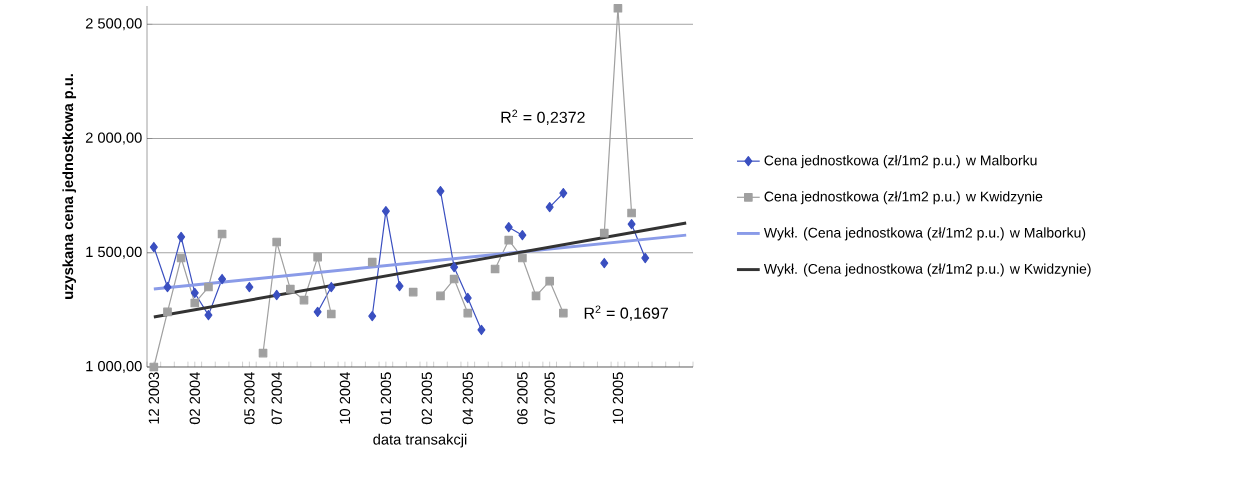 This screenshot has height=481, width=1238. What do you see at coordinates (924, 234) in the screenshot?
I see `legend-label: Wykł. (Cena jednostkowa (zł/1m2 p.u.) w Malborku)` at bounding box center [924, 234].